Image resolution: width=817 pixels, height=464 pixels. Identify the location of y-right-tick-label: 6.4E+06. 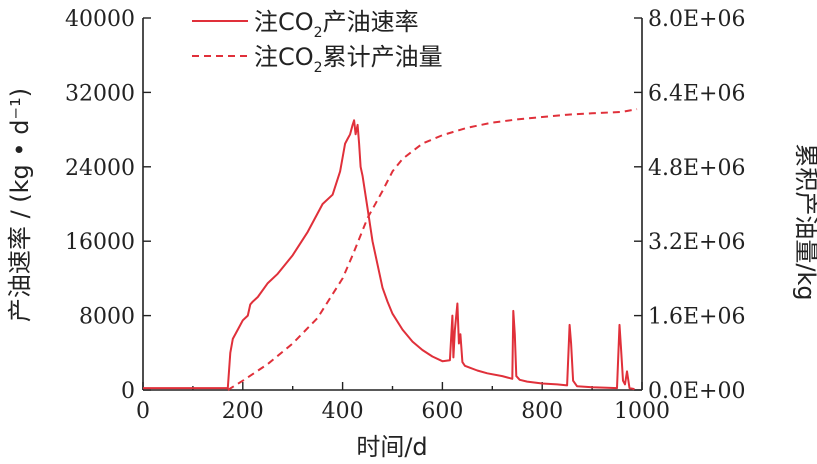
(696, 93).